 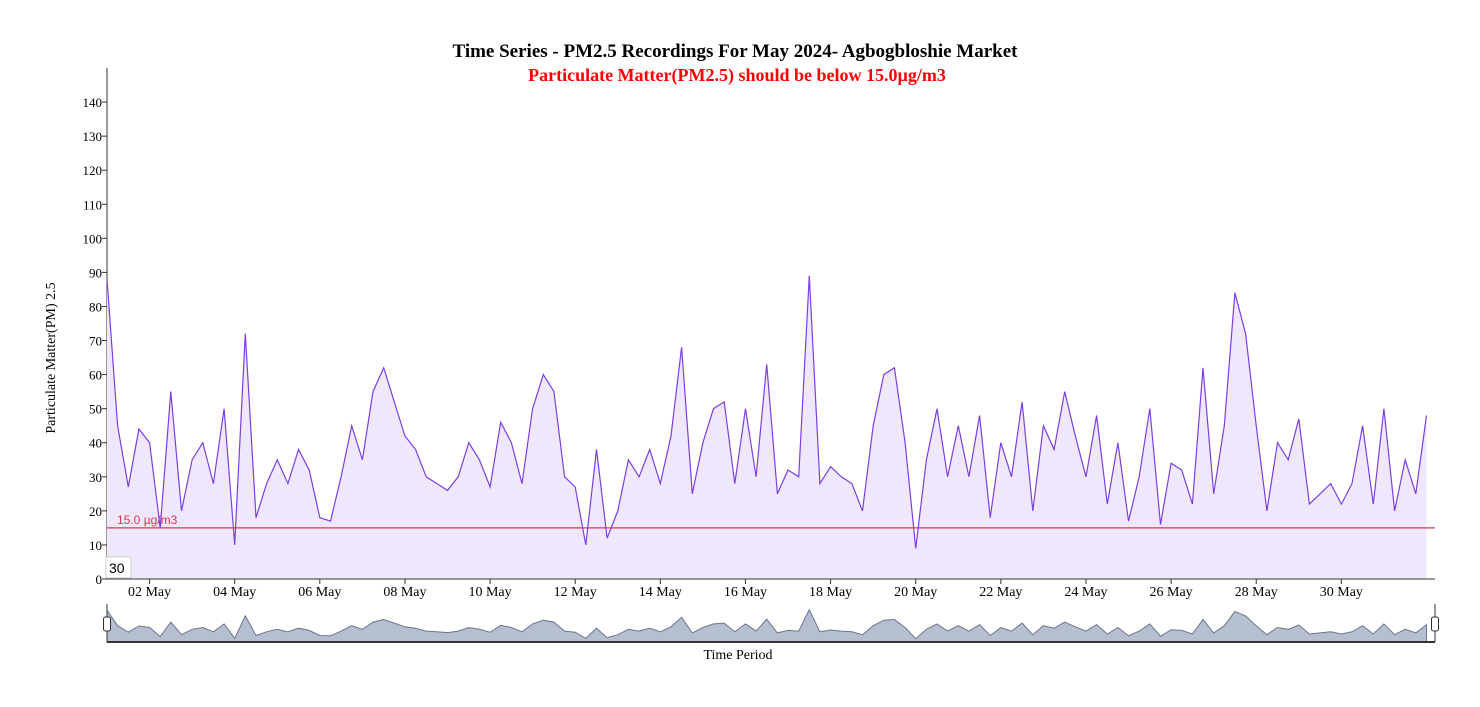 What do you see at coordinates (1341, 592) in the screenshot?
I see `x-tick-label: 30 May` at bounding box center [1341, 592].